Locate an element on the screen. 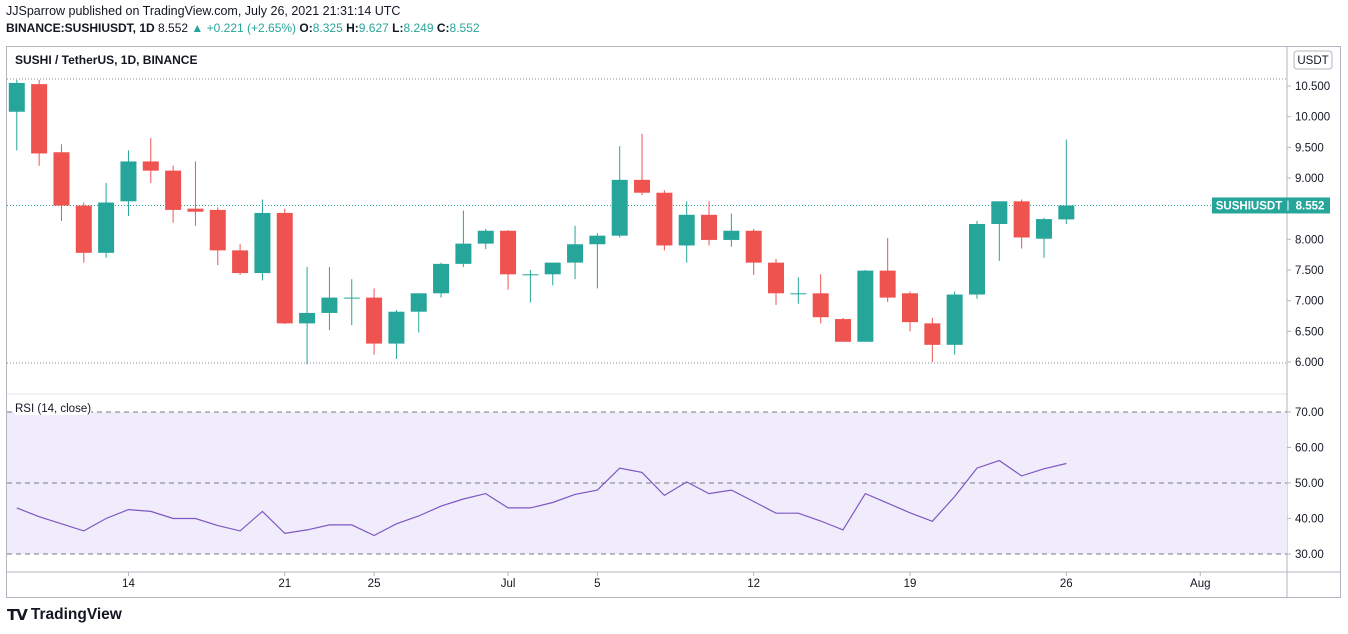  last-price: 8.552 is located at coordinates (173, 28).